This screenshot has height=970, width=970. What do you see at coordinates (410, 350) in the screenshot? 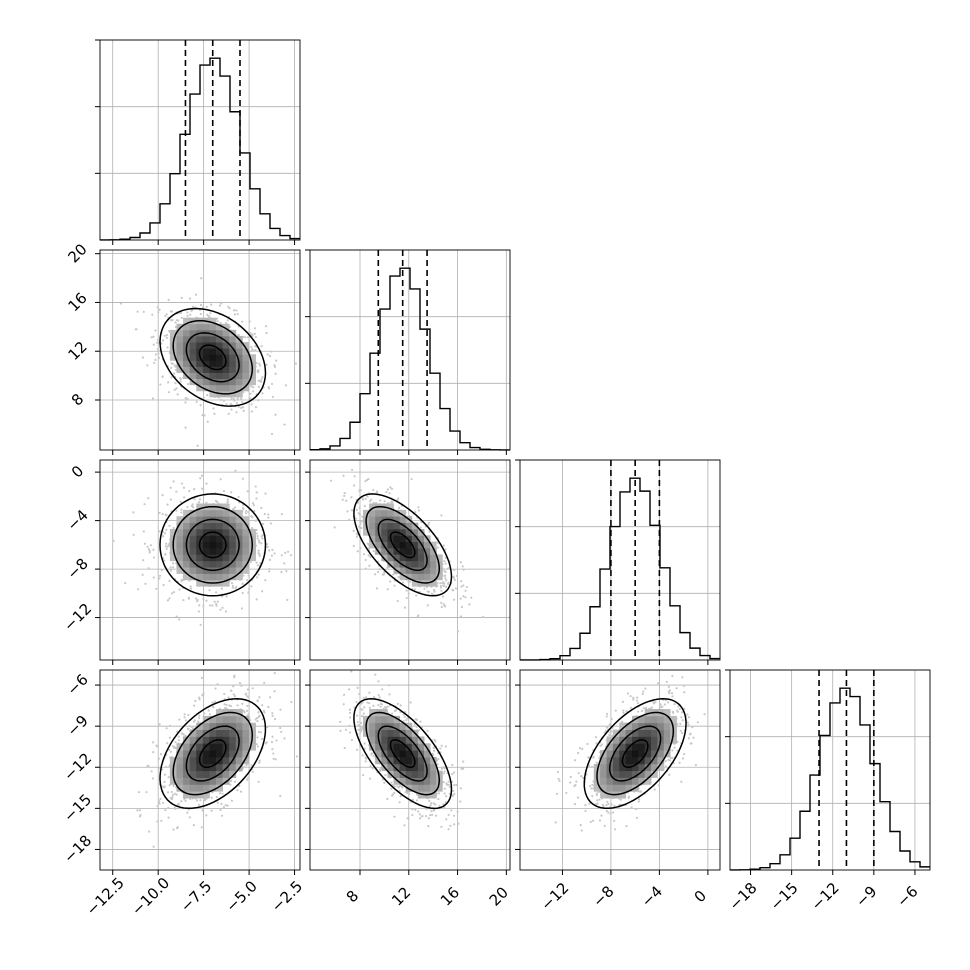
I see `panel-frame` at bounding box center [410, 350].